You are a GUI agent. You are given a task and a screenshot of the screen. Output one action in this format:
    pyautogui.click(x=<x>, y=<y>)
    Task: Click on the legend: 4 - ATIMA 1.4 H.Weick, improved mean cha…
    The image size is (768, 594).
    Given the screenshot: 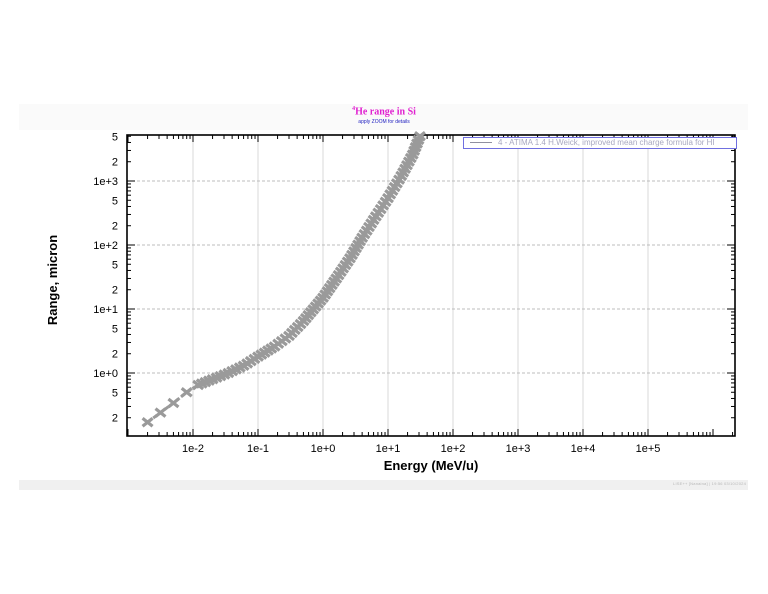 What is the action you would take?
    pyautogui.click(x=600, y=143)
    